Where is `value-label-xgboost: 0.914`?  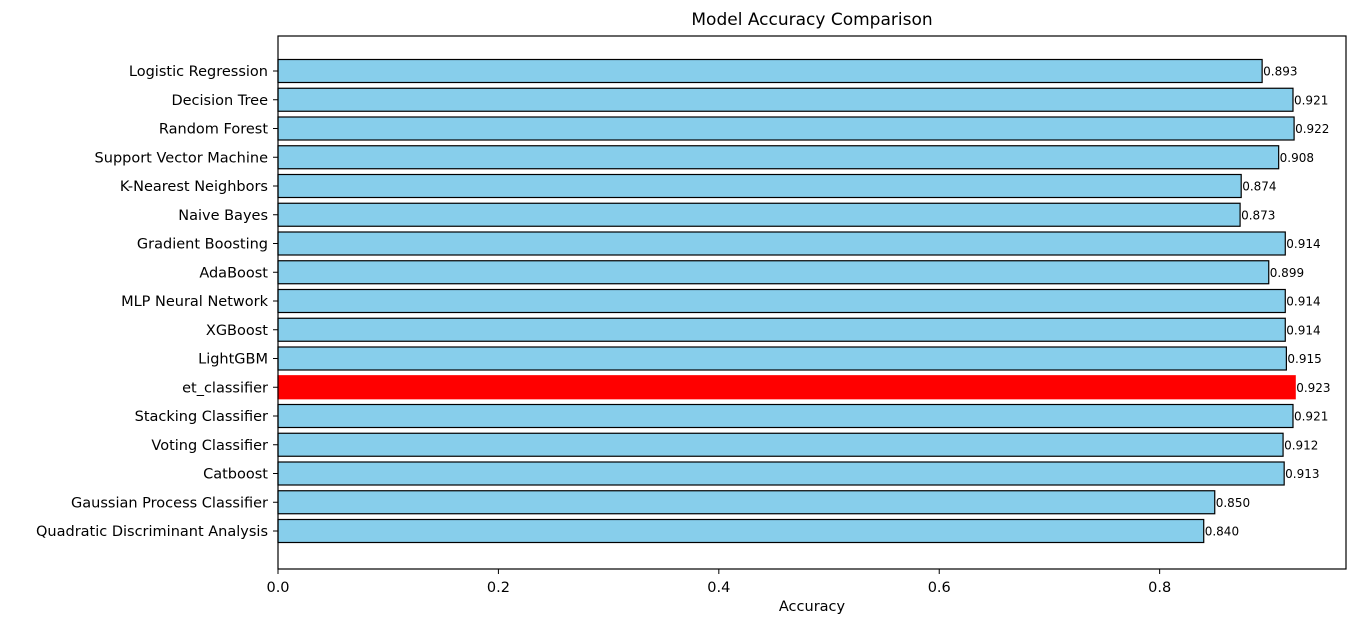
value-label-xgboost: 0.914 is located at coordinates (1303, 330).